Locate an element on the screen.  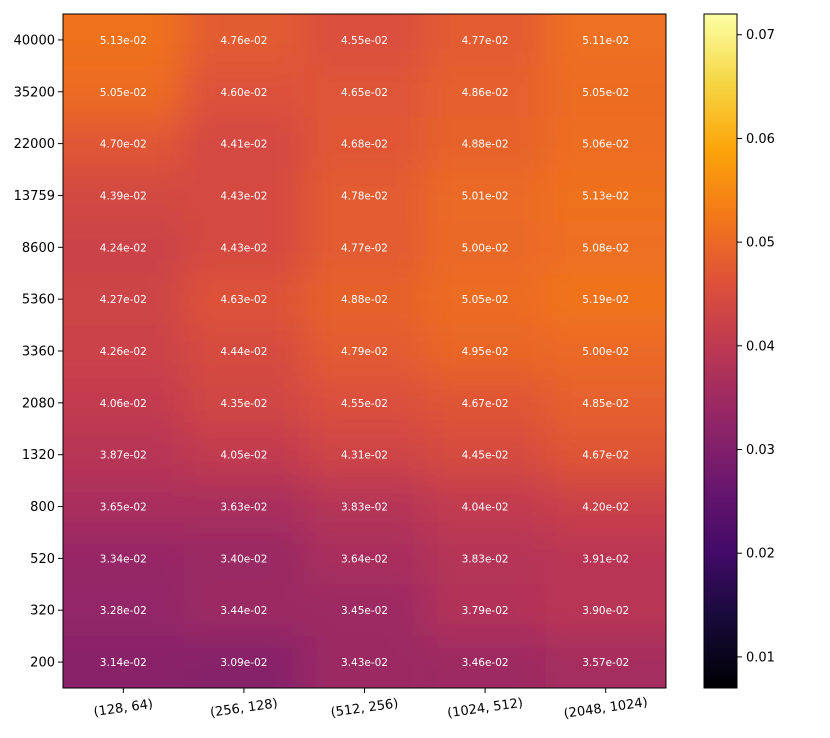
cell-value-label: 4.43e-02 is located at coordinates (243, 196).